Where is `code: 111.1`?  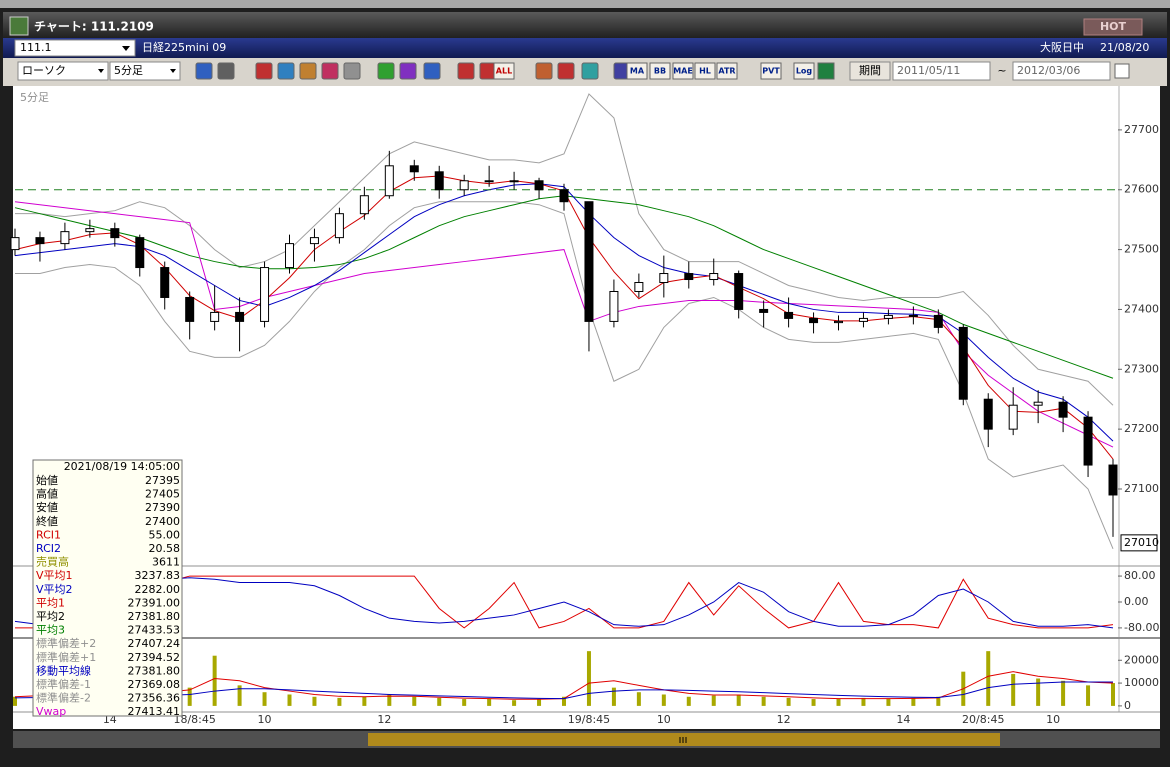 code: 111.1 is located at coordinates (36, 47).